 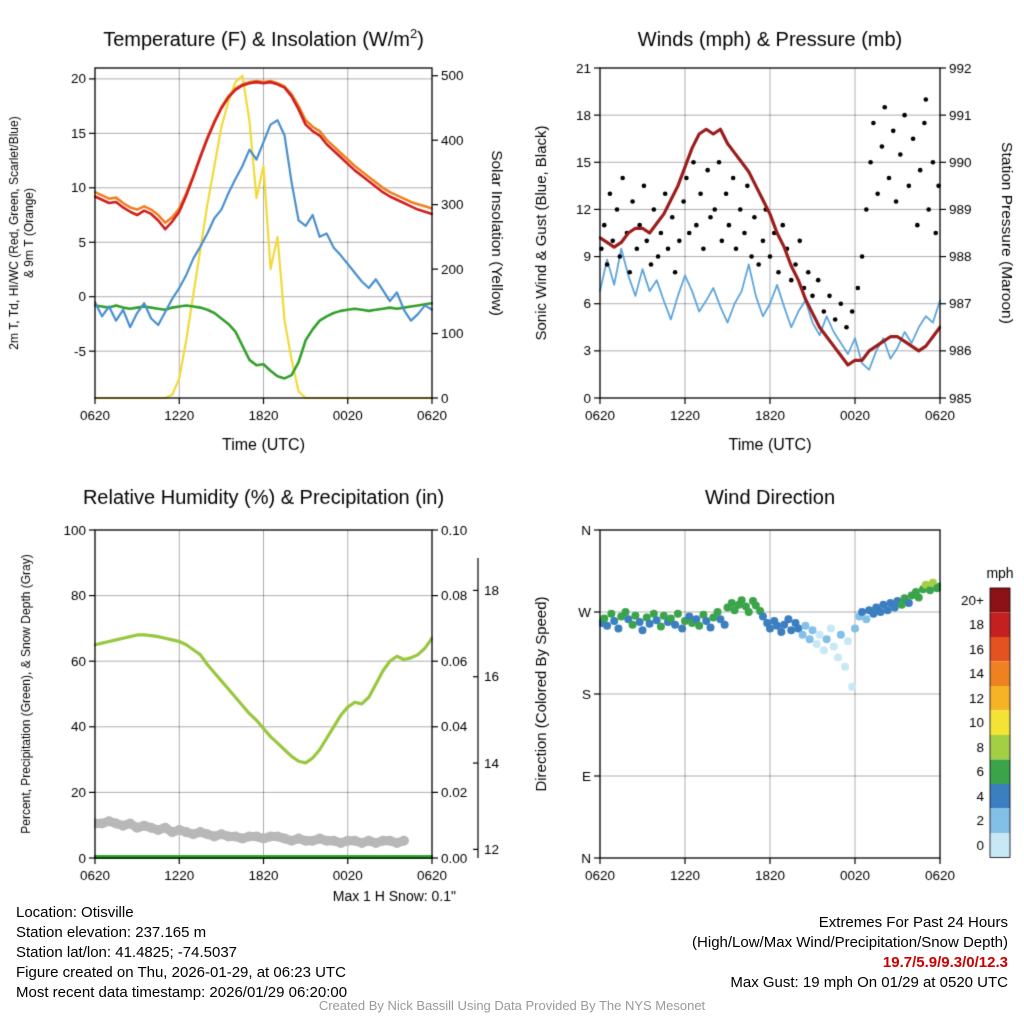 I want to click on max-gust: Max Gust: 19 mph On 01/29 at 0520 UTC, so click(x=869, y=982).